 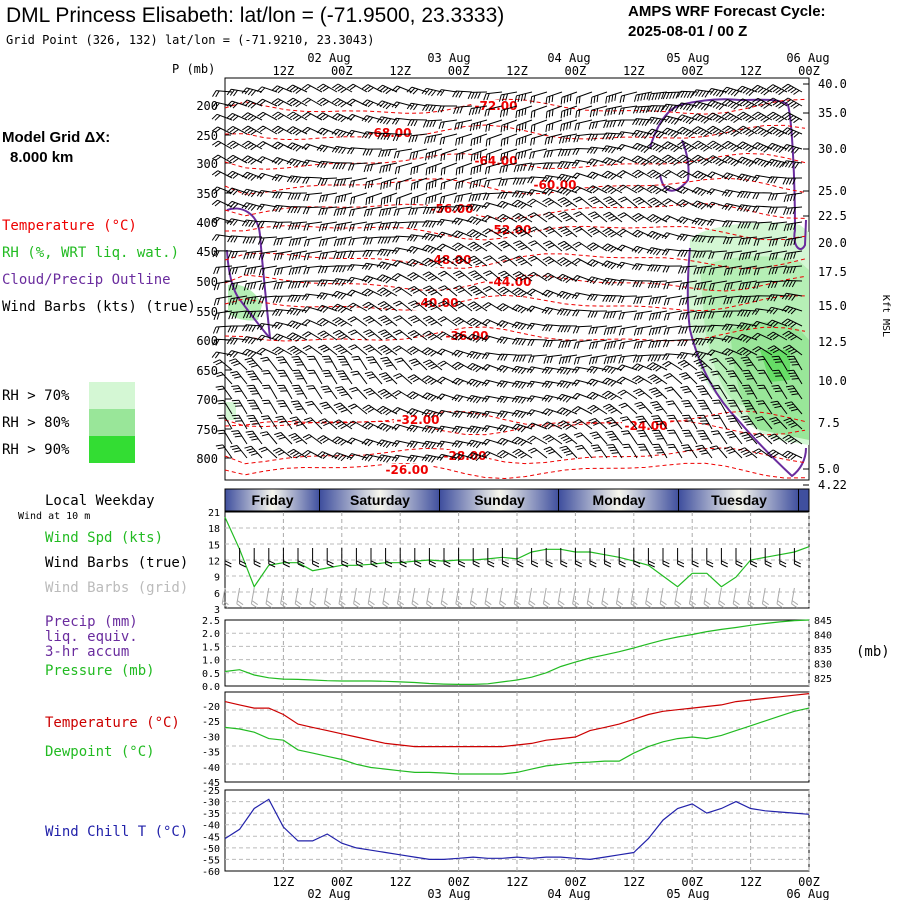 I want to click on top-time-label: 00Z, so click(x=692, y=71).